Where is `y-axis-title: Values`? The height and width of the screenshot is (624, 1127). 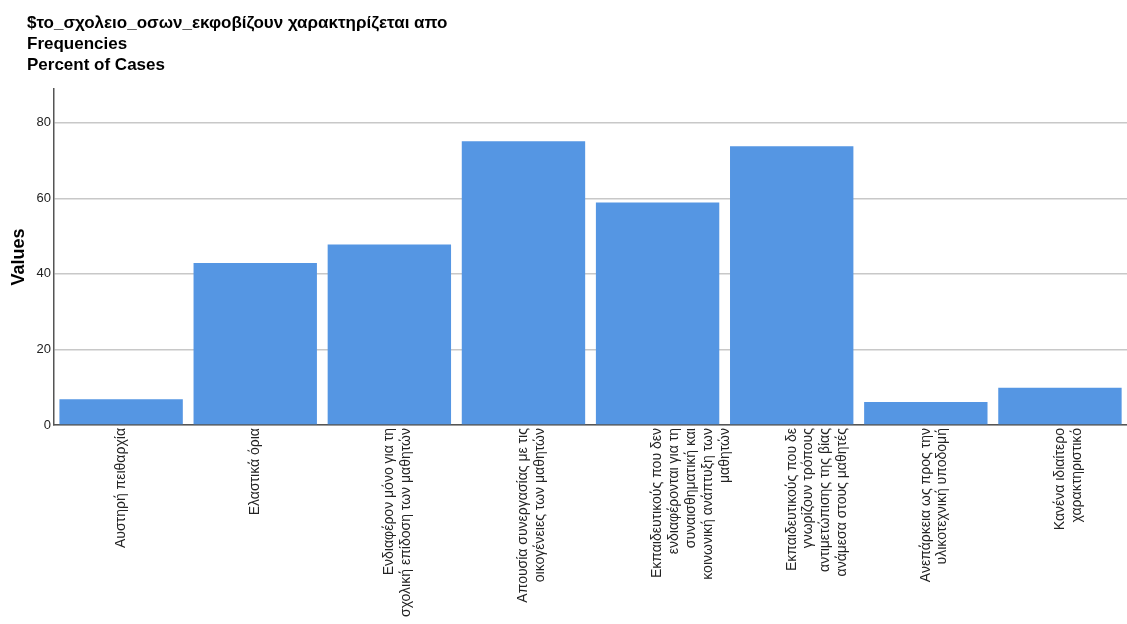 y-axis-title: Values is located at coordinates (17, 257).